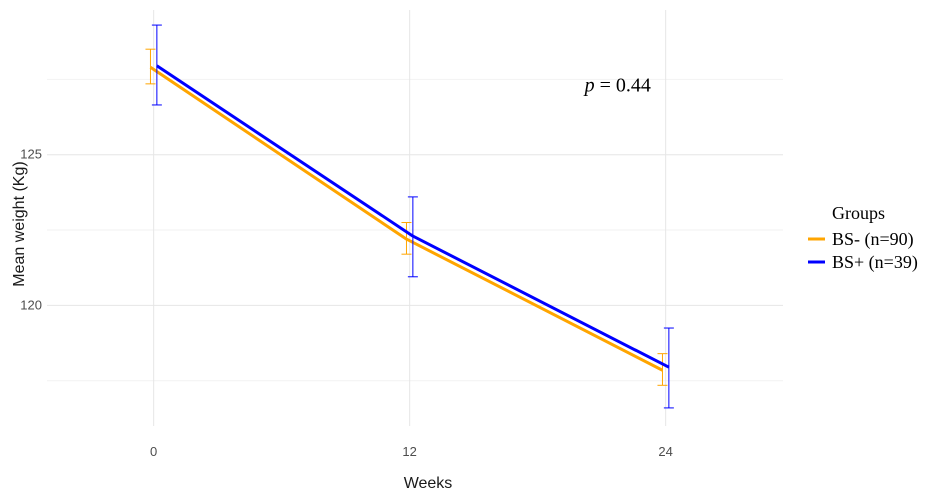 The height and width of the screenshot is (493, 933). Describe the element at coordinates (153, 451) in the screenshot. I see `x-tick-label: 0` at that location.